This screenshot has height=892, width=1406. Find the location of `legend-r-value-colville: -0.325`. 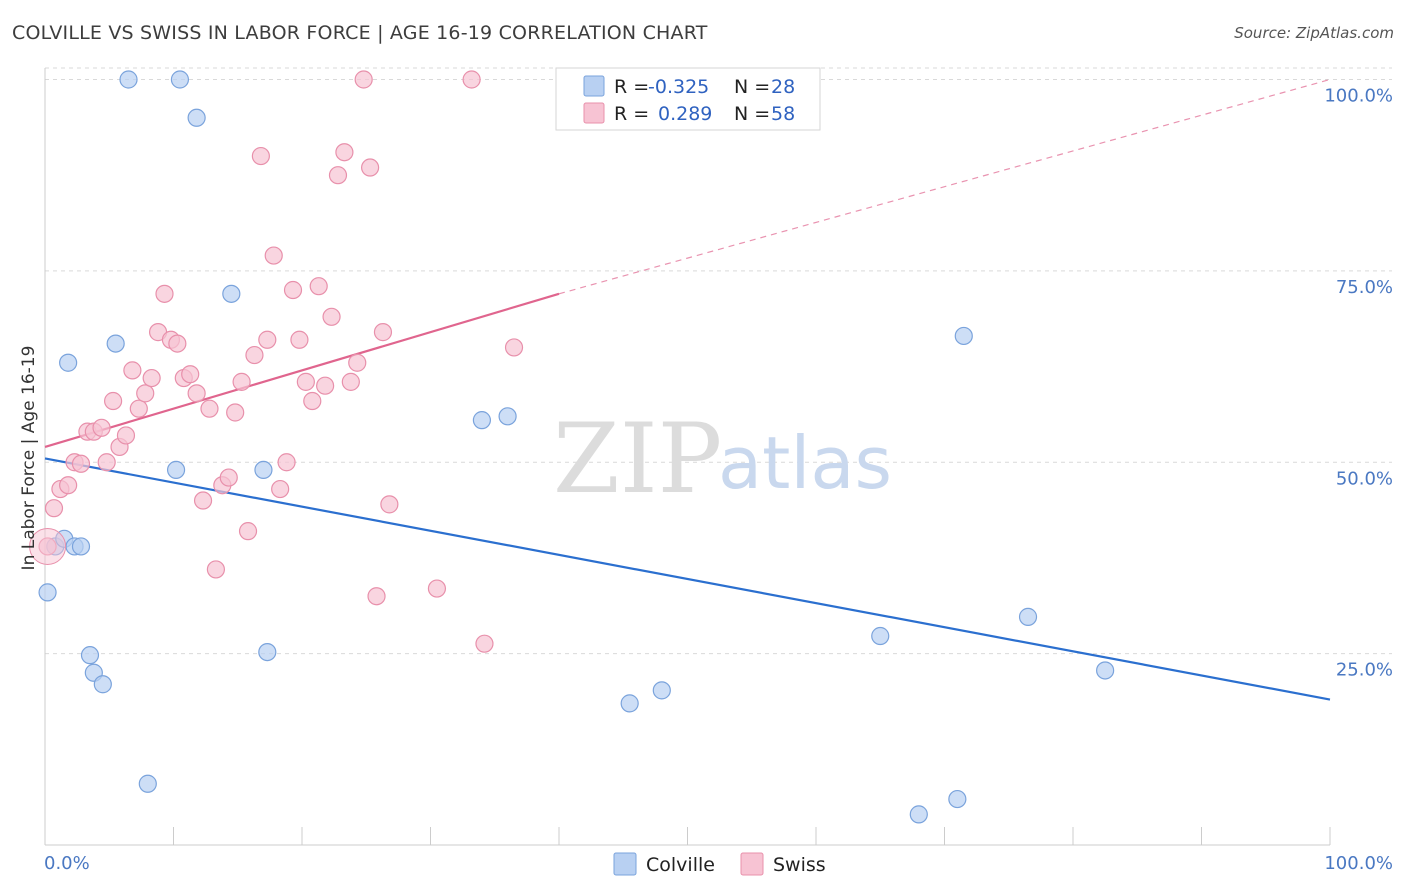

legend-r-value-colville: -0.325 is located at coordinates (678, 87).